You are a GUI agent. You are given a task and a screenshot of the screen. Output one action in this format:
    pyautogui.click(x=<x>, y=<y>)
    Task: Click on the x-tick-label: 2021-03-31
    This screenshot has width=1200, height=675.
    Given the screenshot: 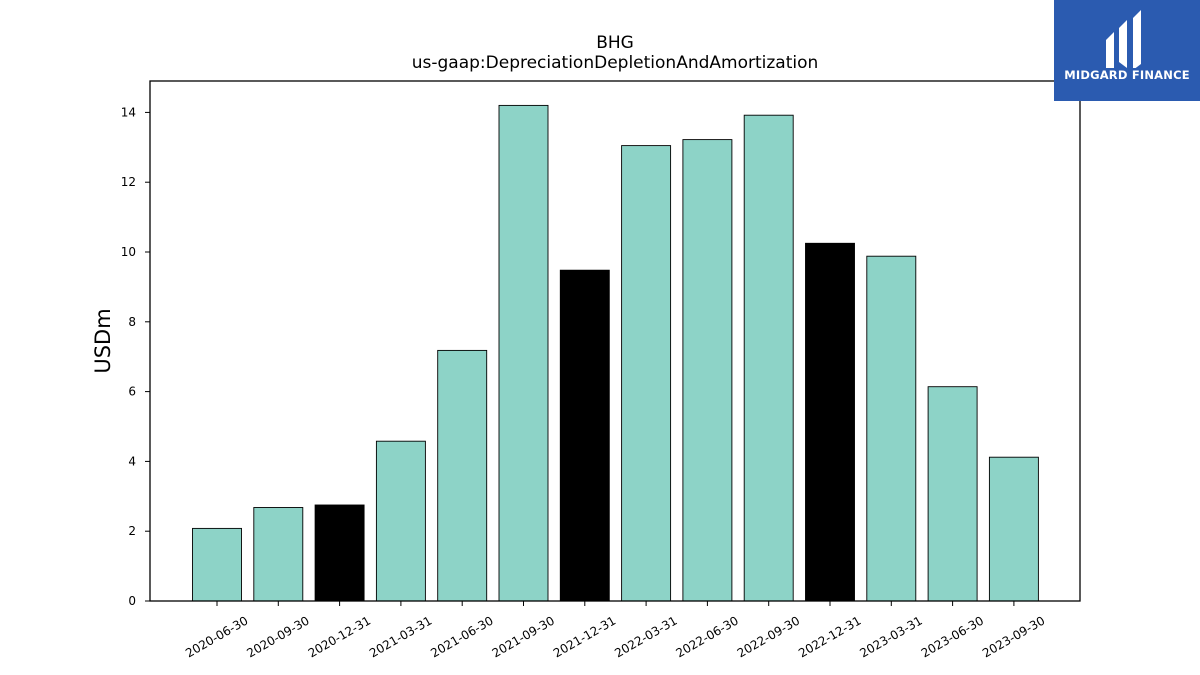 What is the action you would take?
    pyautogui.click(x=400, y=636)
    